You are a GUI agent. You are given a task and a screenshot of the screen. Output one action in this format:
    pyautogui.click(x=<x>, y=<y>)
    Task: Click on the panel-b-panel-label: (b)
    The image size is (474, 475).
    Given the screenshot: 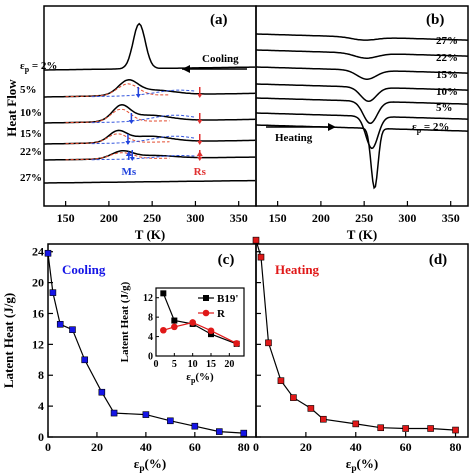 What is the action you would take?
    pyautogui.click(x=435, y=20)
    